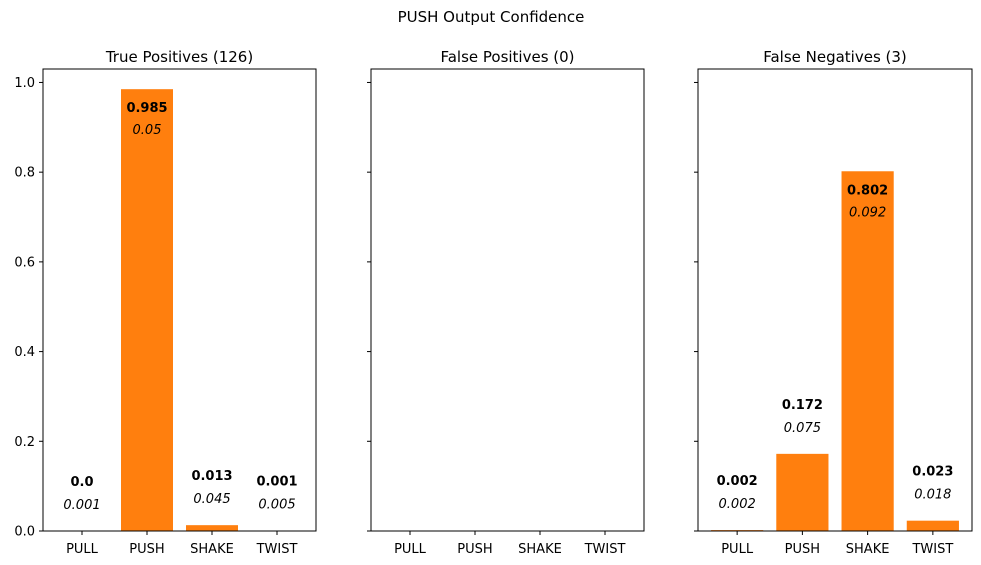 This screenshot has width=981, height=565. I want to click on bar-std-label: 0.05, so click(147, 130).